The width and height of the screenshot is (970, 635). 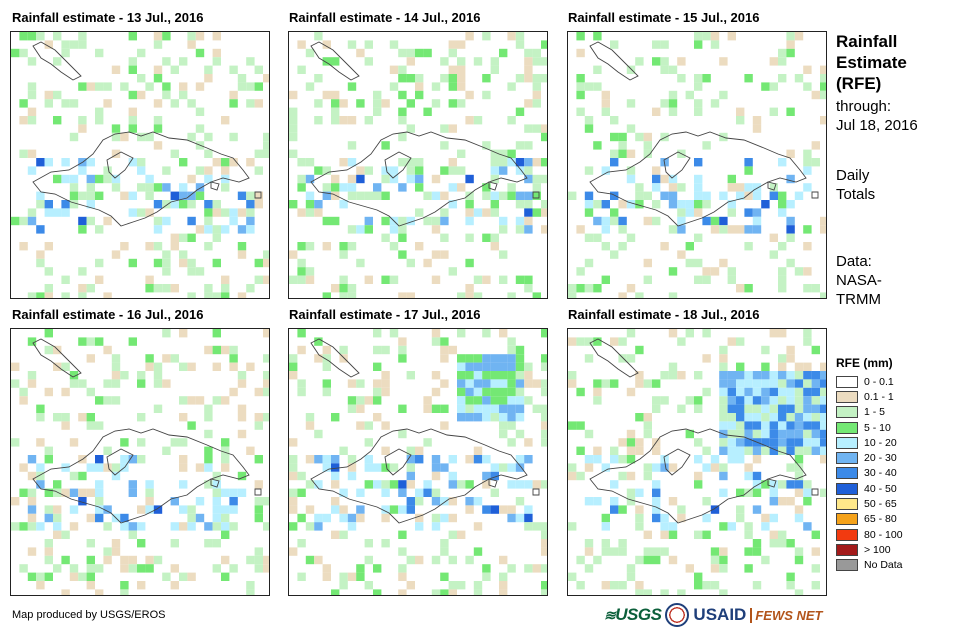 I want to click on legend-label: 50 - 65, so click(x=880, y=504).